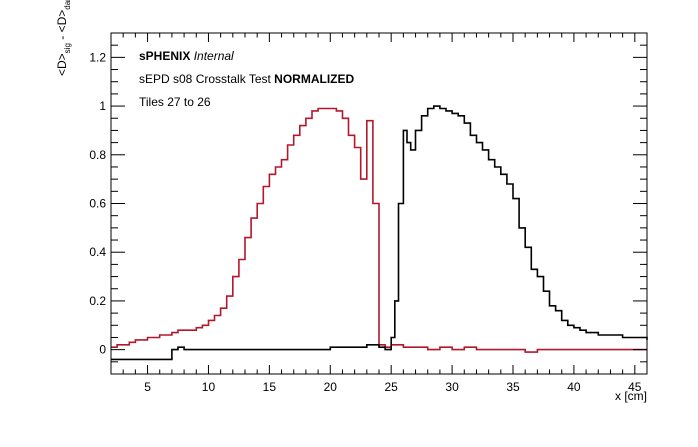 The height and width of the screenshot is (447, 698). Describe the element at coordinates (102, 106) in the screenshot. I see `y-tick-label: 1` at that location.